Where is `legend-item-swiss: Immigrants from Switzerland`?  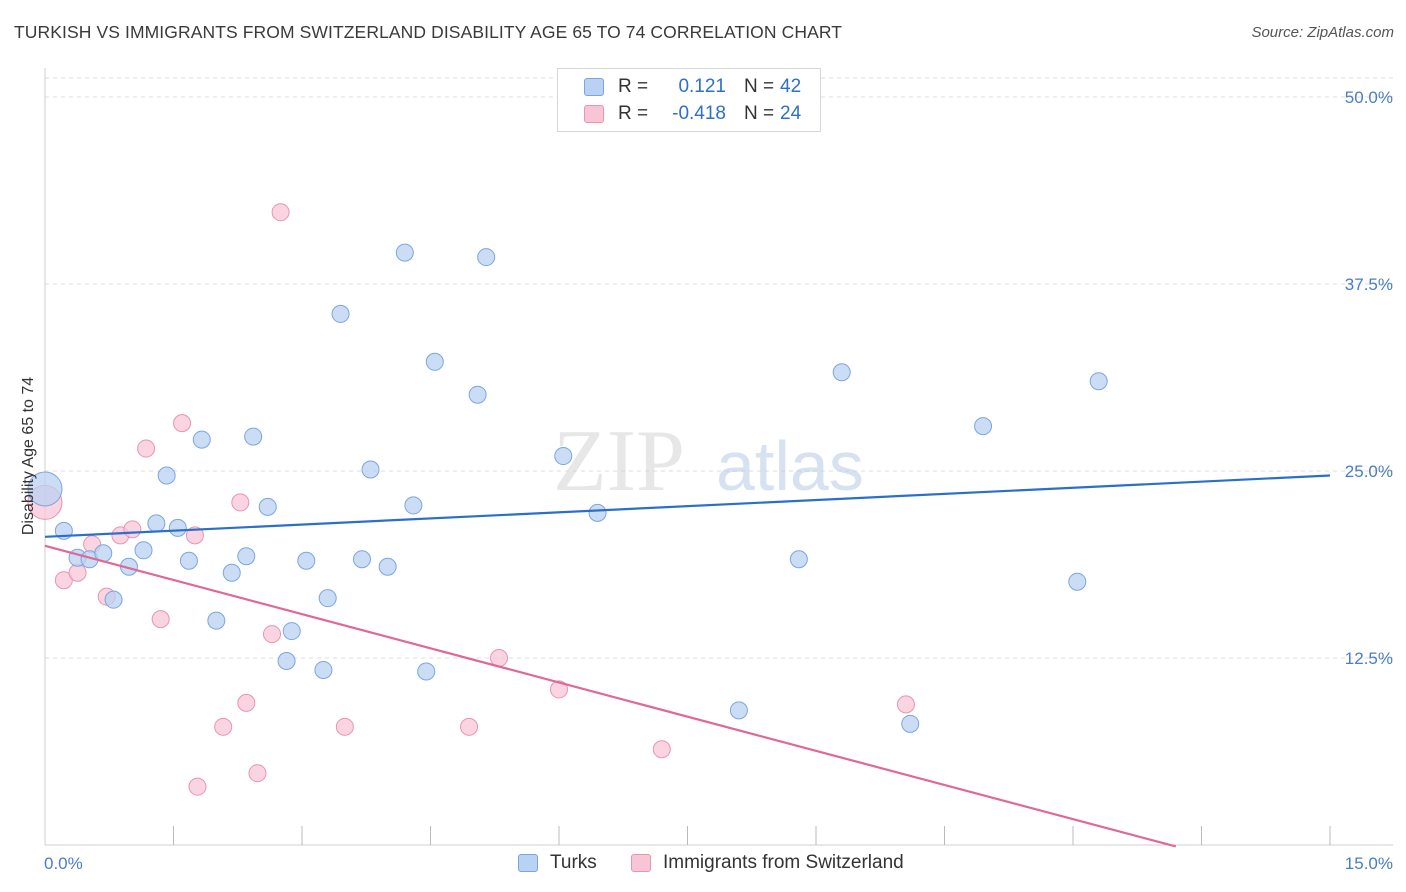
legend-item-swiss: Immigrants from Switzerland is located at coordinates (767, 863).